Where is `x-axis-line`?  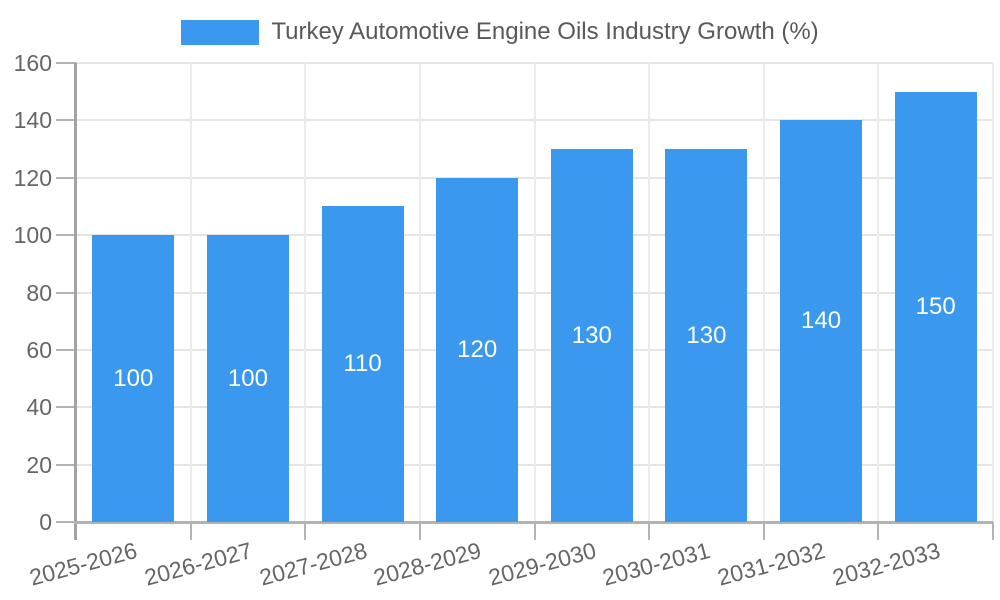
x-axis-line is located at coordinates (533, 522).